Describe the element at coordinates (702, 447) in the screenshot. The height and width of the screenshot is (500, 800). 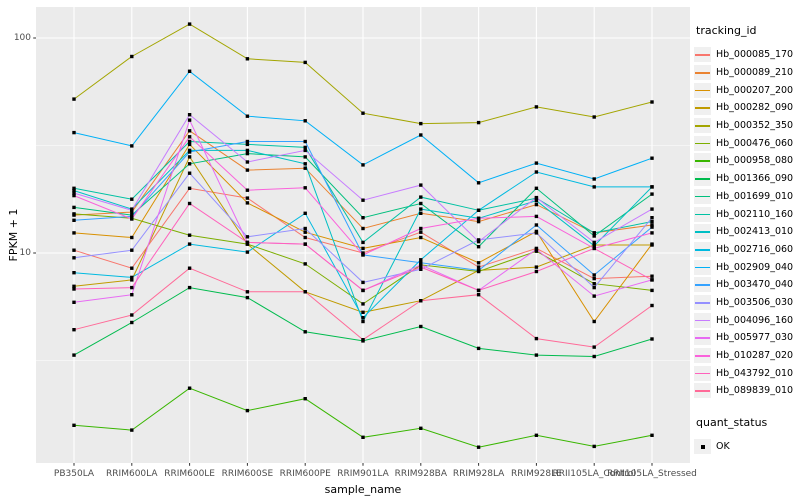
I see `quant-status-key` at that location.